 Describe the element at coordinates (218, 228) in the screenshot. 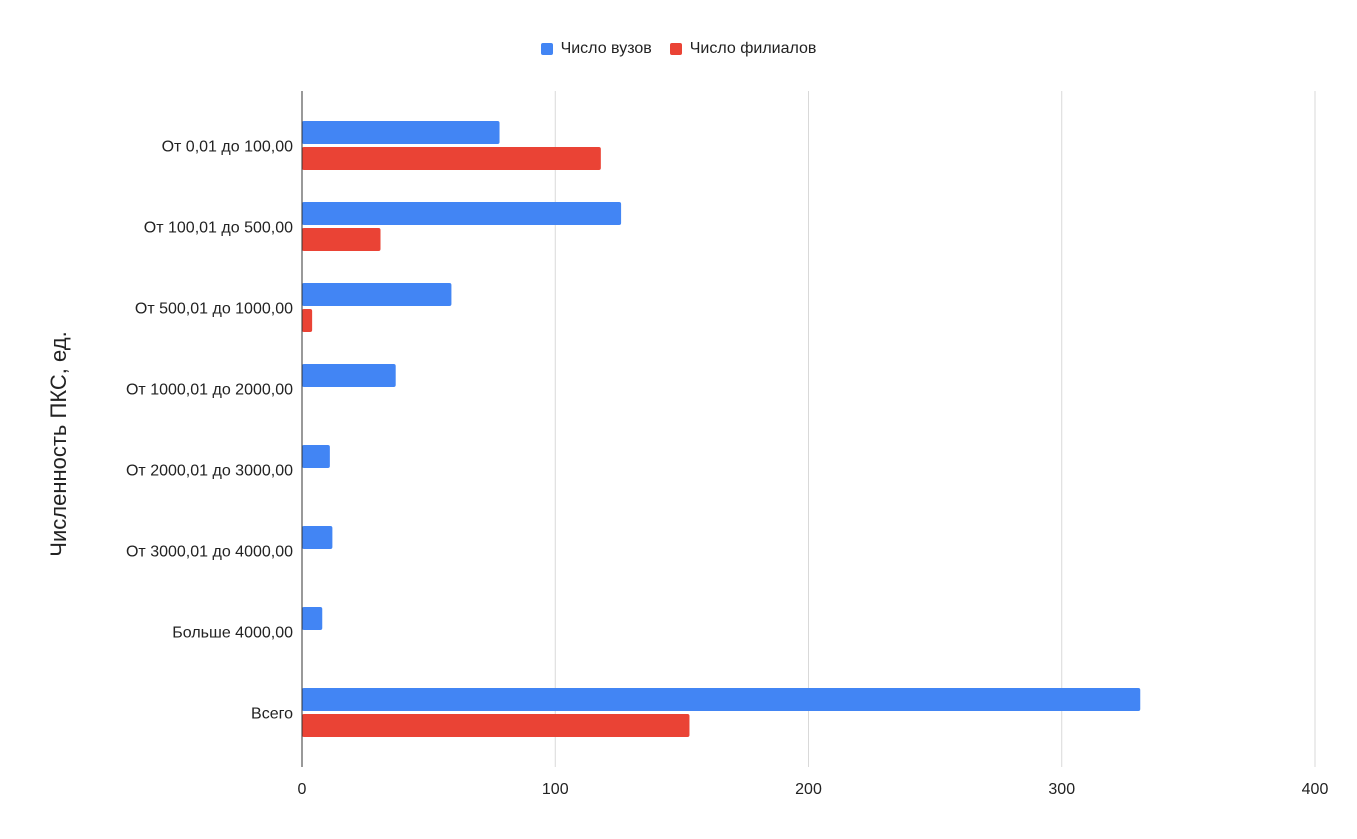

I see `category-label: От 100,01 до 500,00` at that location.